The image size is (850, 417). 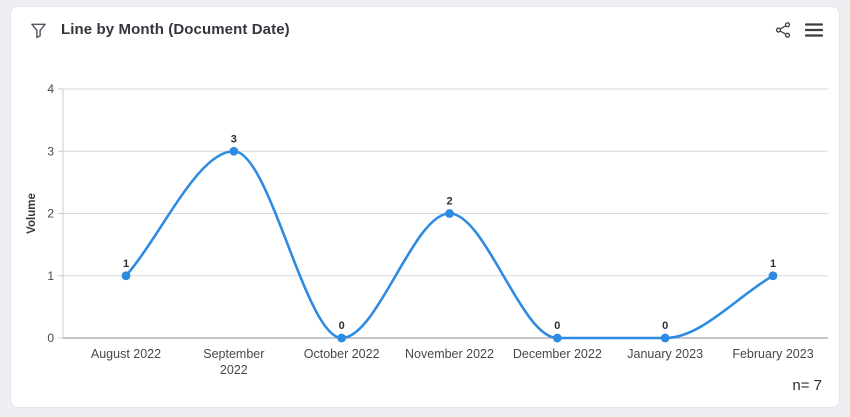 I want to click on y-tick-label: 2, so click(x=50, y=214).